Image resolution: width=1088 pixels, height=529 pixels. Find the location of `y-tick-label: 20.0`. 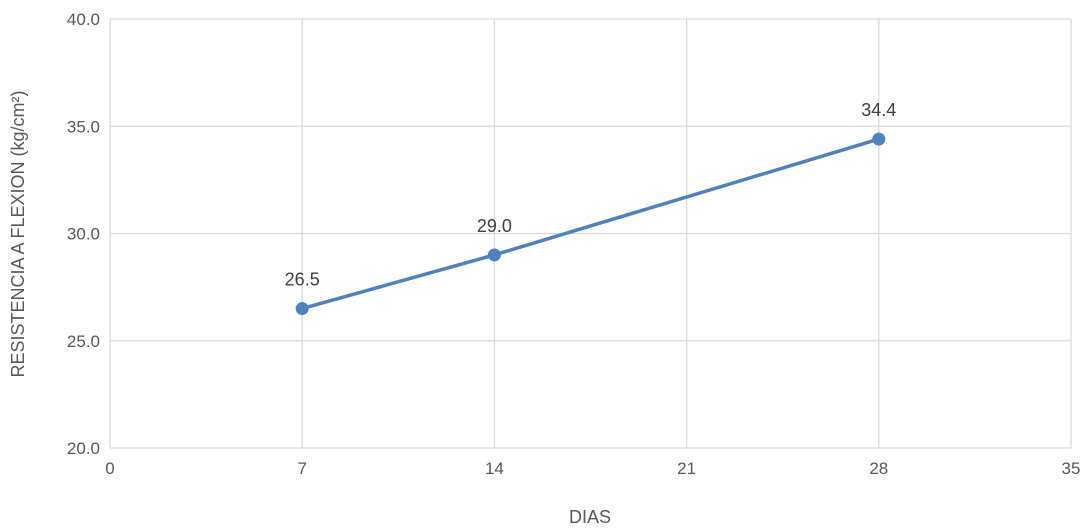

y-tick-label: 20.0 is located at coordinates (83, 448).